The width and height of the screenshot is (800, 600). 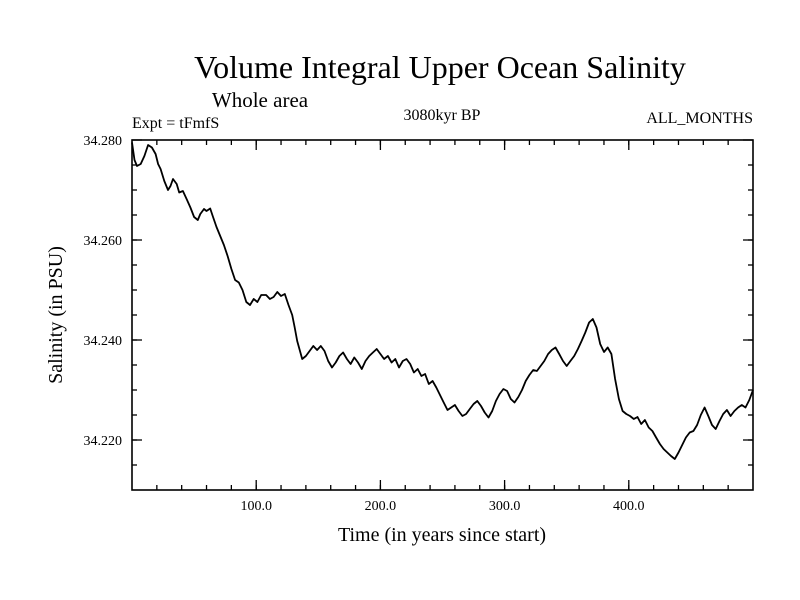 What do you see at coordinates (175, 123) in the screenshot?
I see `experiment-label: Expt = tFmfS` at bounding box center [175, 123].